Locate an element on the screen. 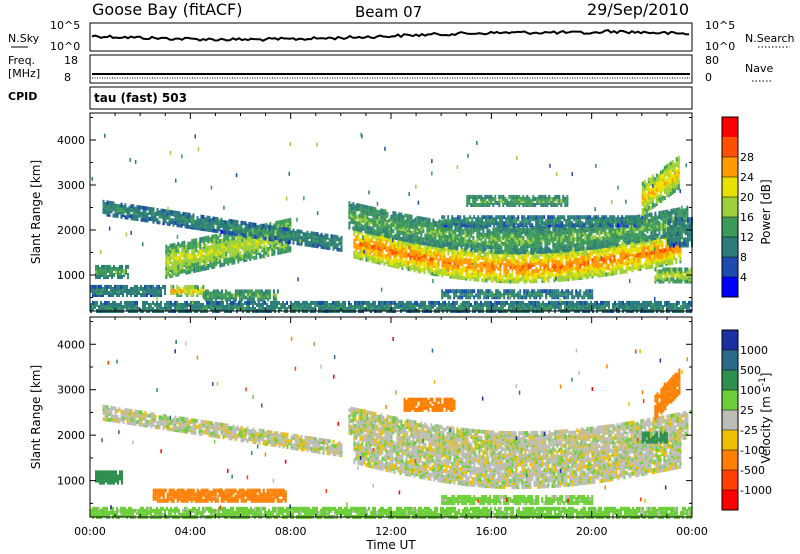 The width and height of the screenshot is (800, 554). cpid-panel is located at coordinates (391, 98).